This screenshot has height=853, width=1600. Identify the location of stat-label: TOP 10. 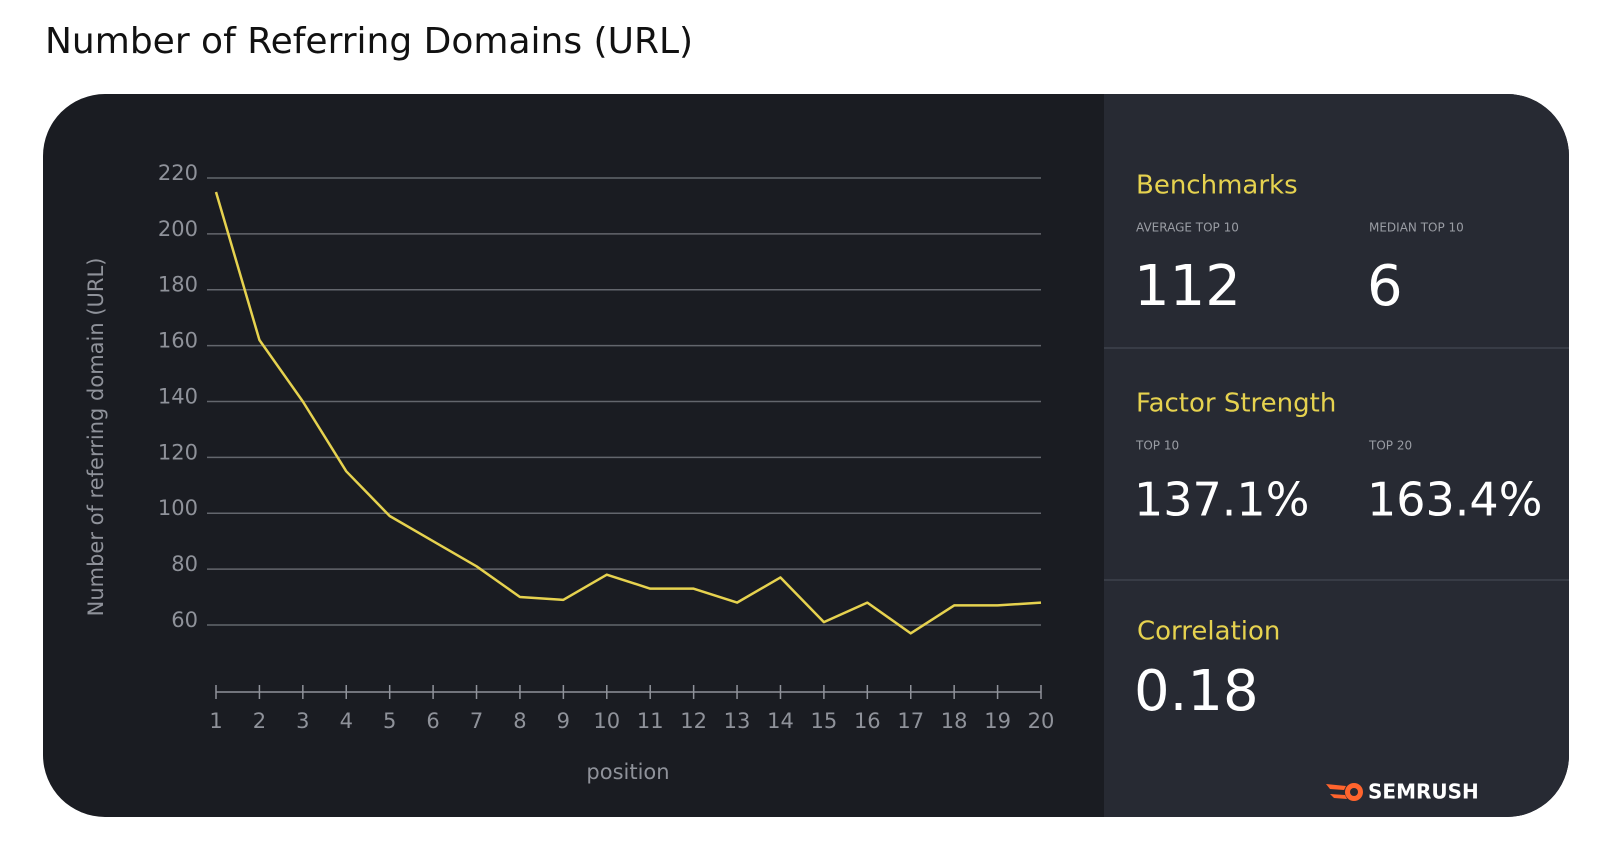
(1157, 446).